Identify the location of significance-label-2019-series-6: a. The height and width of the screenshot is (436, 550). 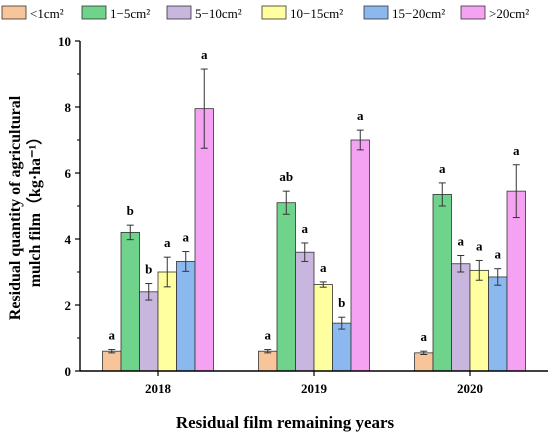
(360, 115).